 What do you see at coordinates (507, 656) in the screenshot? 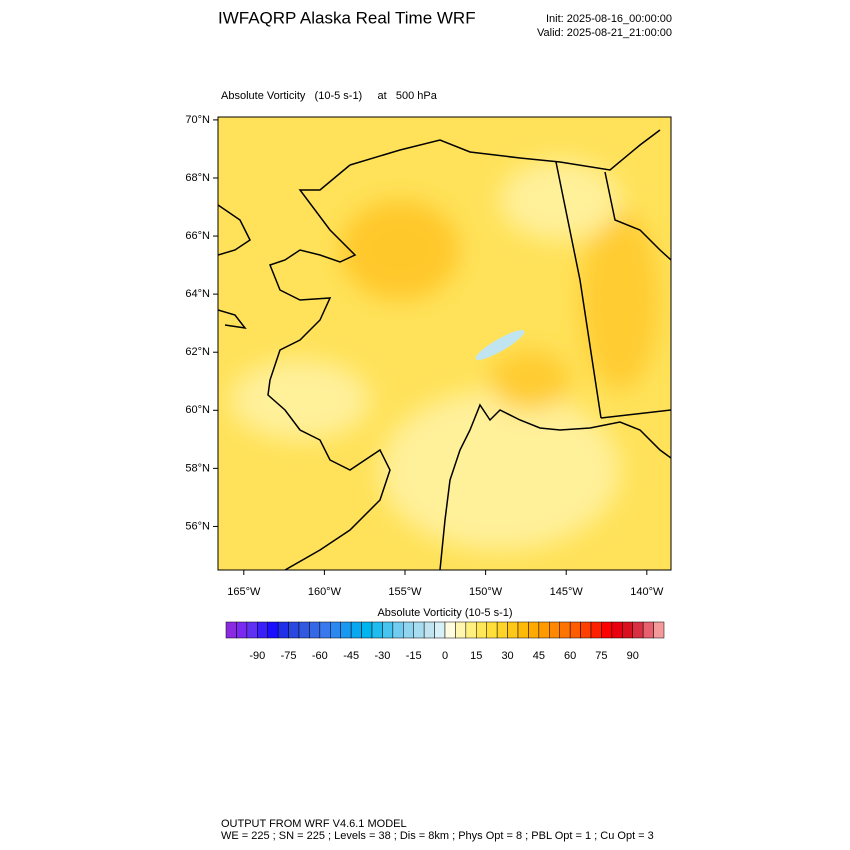
I see `colorbar-label: 30` at bounding box center [507, 656].